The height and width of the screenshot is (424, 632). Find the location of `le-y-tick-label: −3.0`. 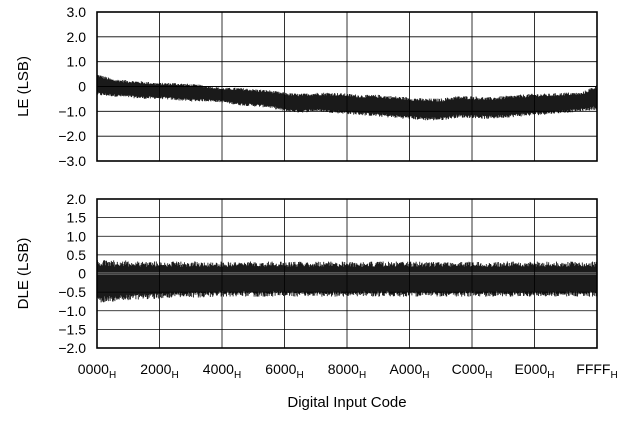

le-y-tick-label: −3.0 is located at coordinates (72, 161).